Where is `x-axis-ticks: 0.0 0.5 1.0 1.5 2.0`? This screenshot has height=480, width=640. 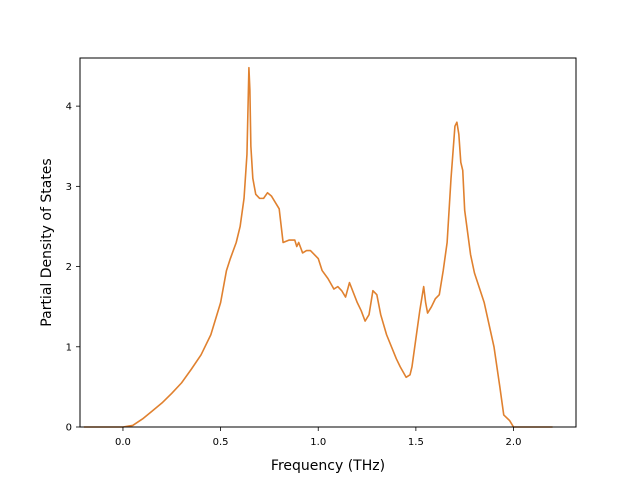 x-axis-ticks: 0.0 0.5 1.0 1.5 2.0 is located at coordinates (318, 437).